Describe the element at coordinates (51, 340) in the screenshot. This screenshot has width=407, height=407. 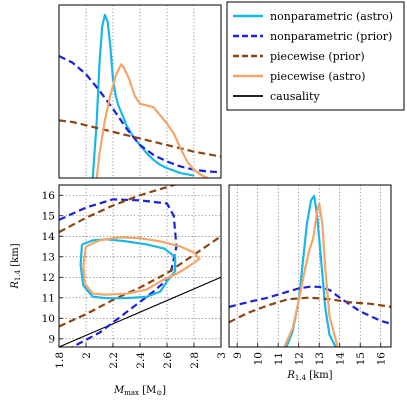
I see `y-tick-label: 9` at that location.